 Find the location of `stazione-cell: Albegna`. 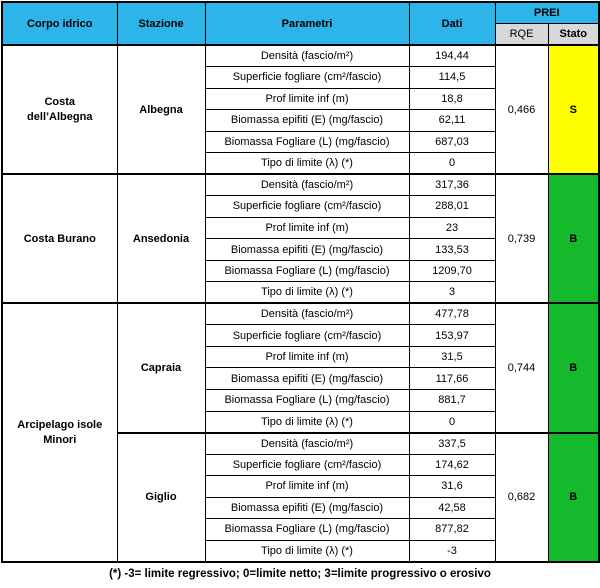

stazione-cell: Albegna is located at coordinates (161, 109).